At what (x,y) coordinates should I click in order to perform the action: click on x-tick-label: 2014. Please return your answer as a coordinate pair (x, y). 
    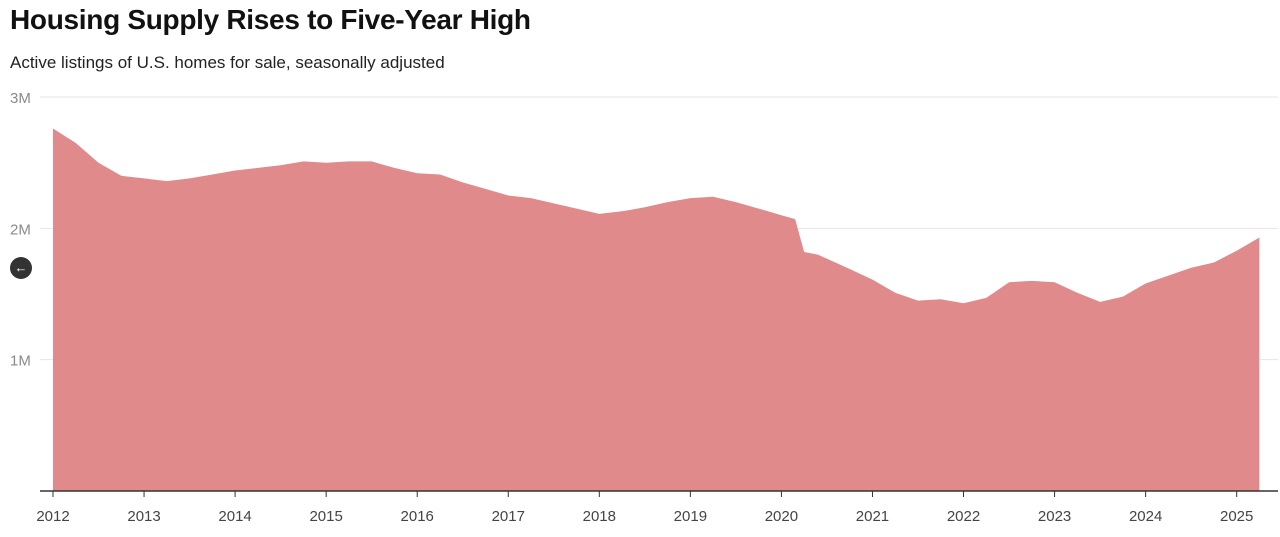
    Looking at the image, I should click on (234, 516).